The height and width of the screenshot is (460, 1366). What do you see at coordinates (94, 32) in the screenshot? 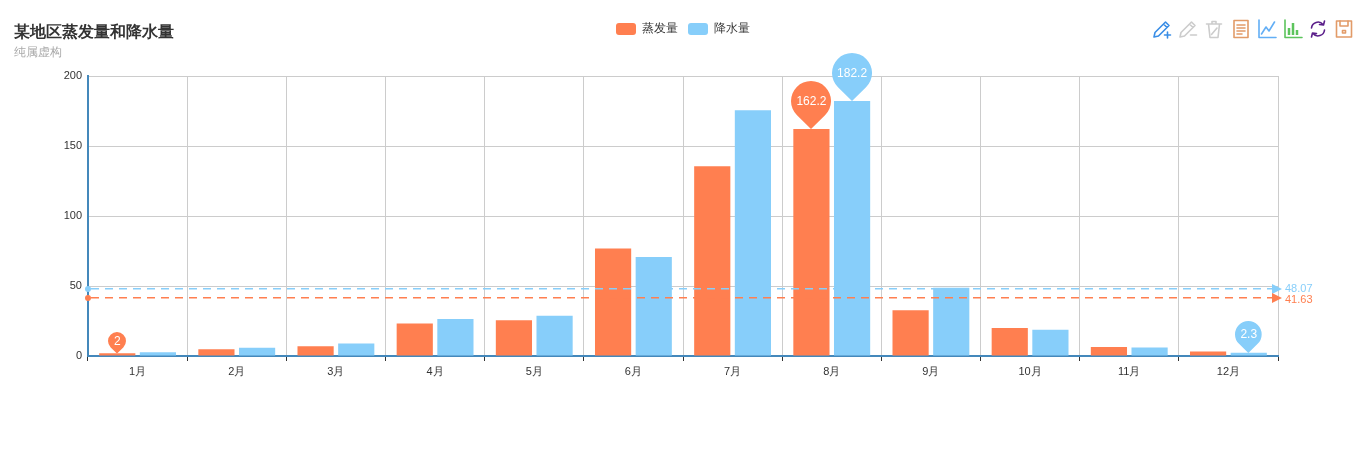
I see `chart-title: 某地区蒸发量和降水量` at bounding box center [94, 32].